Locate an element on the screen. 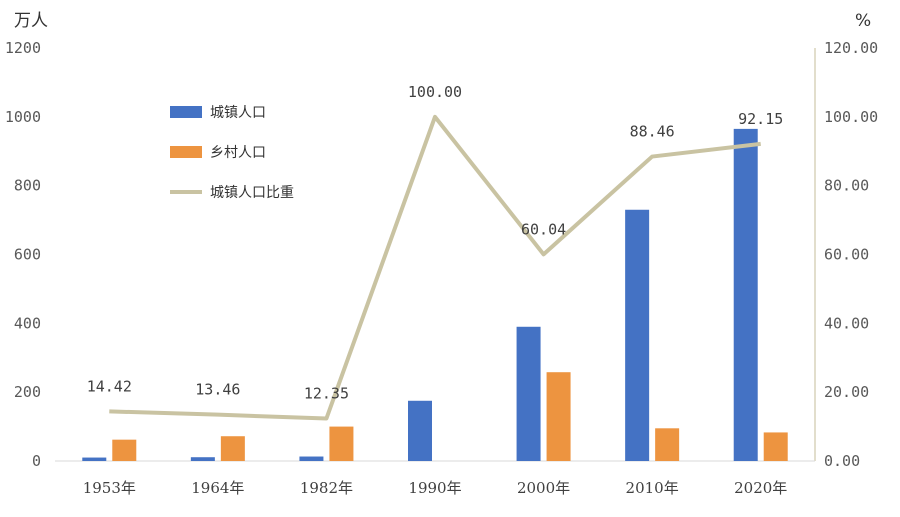 The height and width of the screenshot is (517, 900). category-labels: 1953年 1964年 1982年 1990年 2000年 2010年 2020年 is located at coordinates (435, 488).